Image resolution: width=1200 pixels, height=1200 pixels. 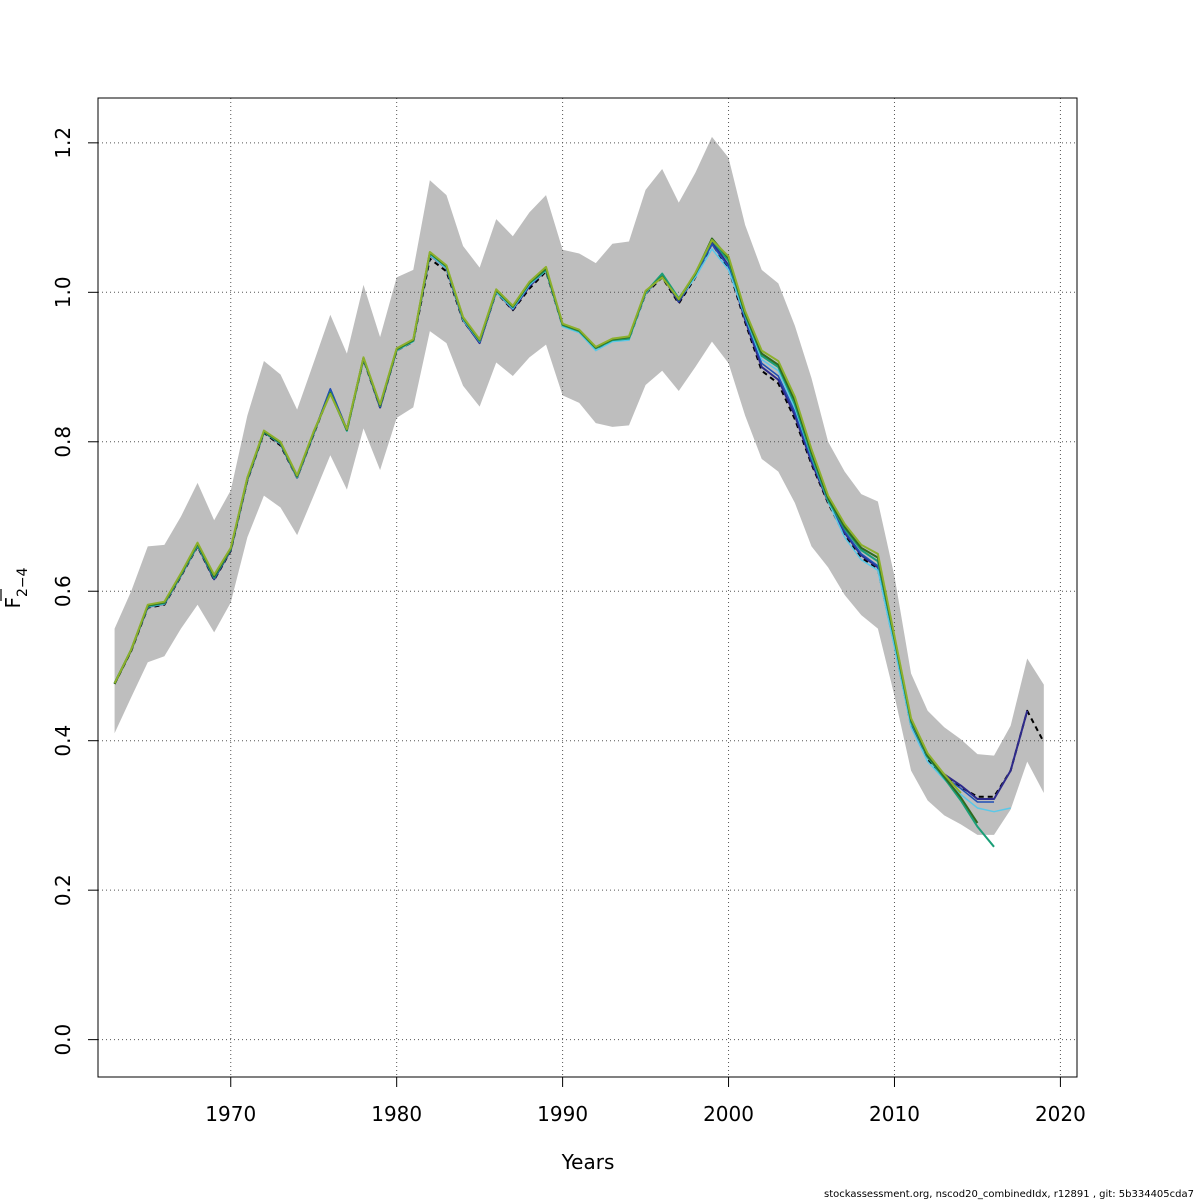 What do you see at coordinates (13, 603) in the screenshot?
I see `y-axis-title-base: F` at bounding box center [13, 603].